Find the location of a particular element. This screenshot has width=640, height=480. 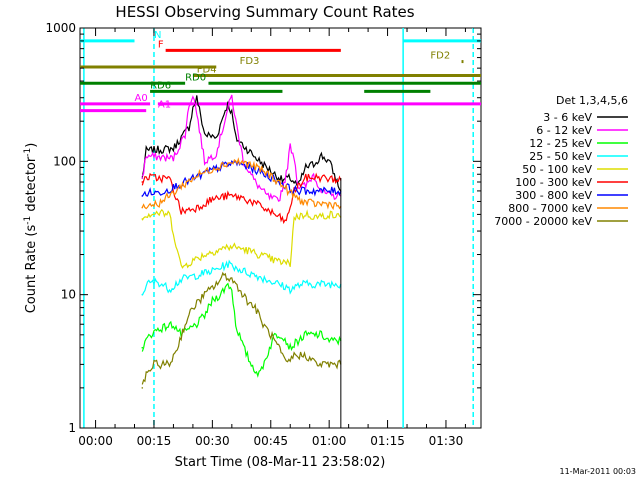

legend-label-6: 300 - 800 keV is located at coordinates (553, 195).